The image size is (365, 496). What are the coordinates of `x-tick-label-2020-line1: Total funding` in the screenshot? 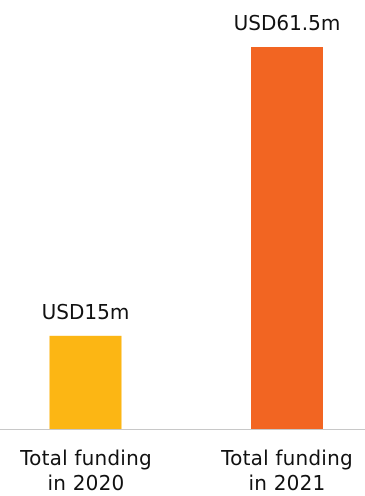 It's located at (86, 458).